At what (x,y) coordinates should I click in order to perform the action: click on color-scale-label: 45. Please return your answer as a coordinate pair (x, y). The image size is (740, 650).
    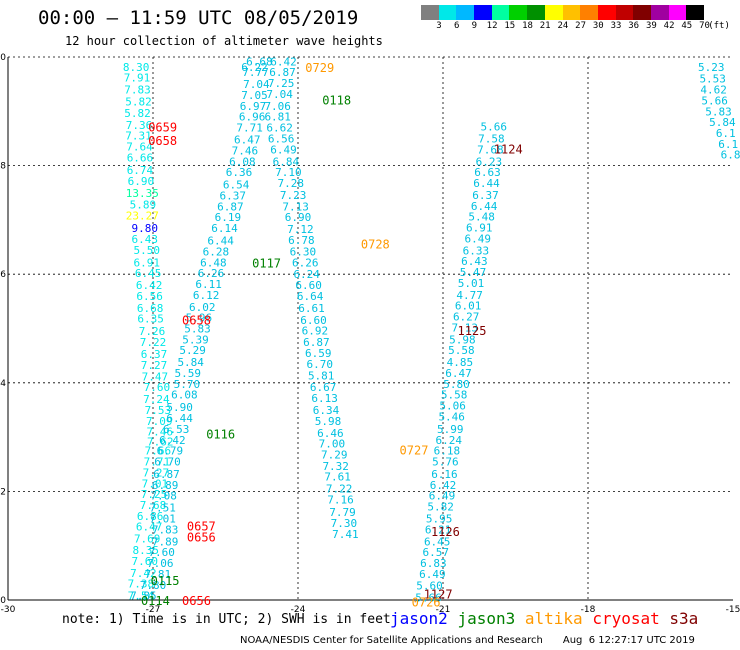
    Looking at the image, I should click on (687, 26).